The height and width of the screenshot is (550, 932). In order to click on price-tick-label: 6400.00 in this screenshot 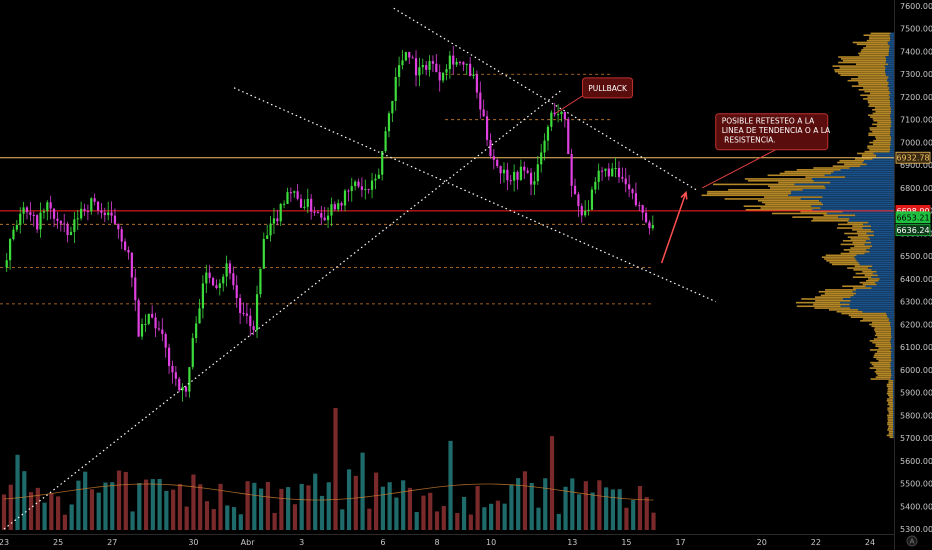, I will do `click(916, 279)`.